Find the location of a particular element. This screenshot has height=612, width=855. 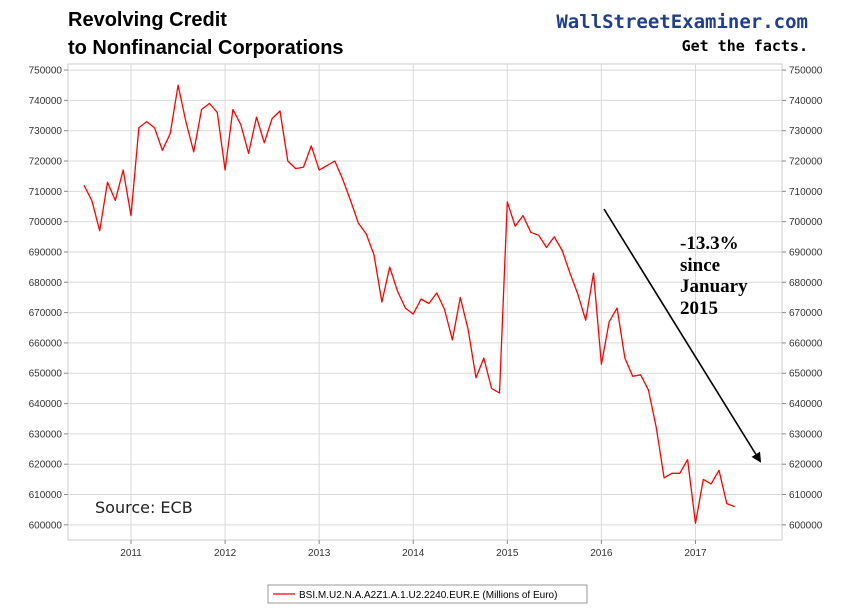

x-tick-label: 2013 is located at coordinates (319, 553).